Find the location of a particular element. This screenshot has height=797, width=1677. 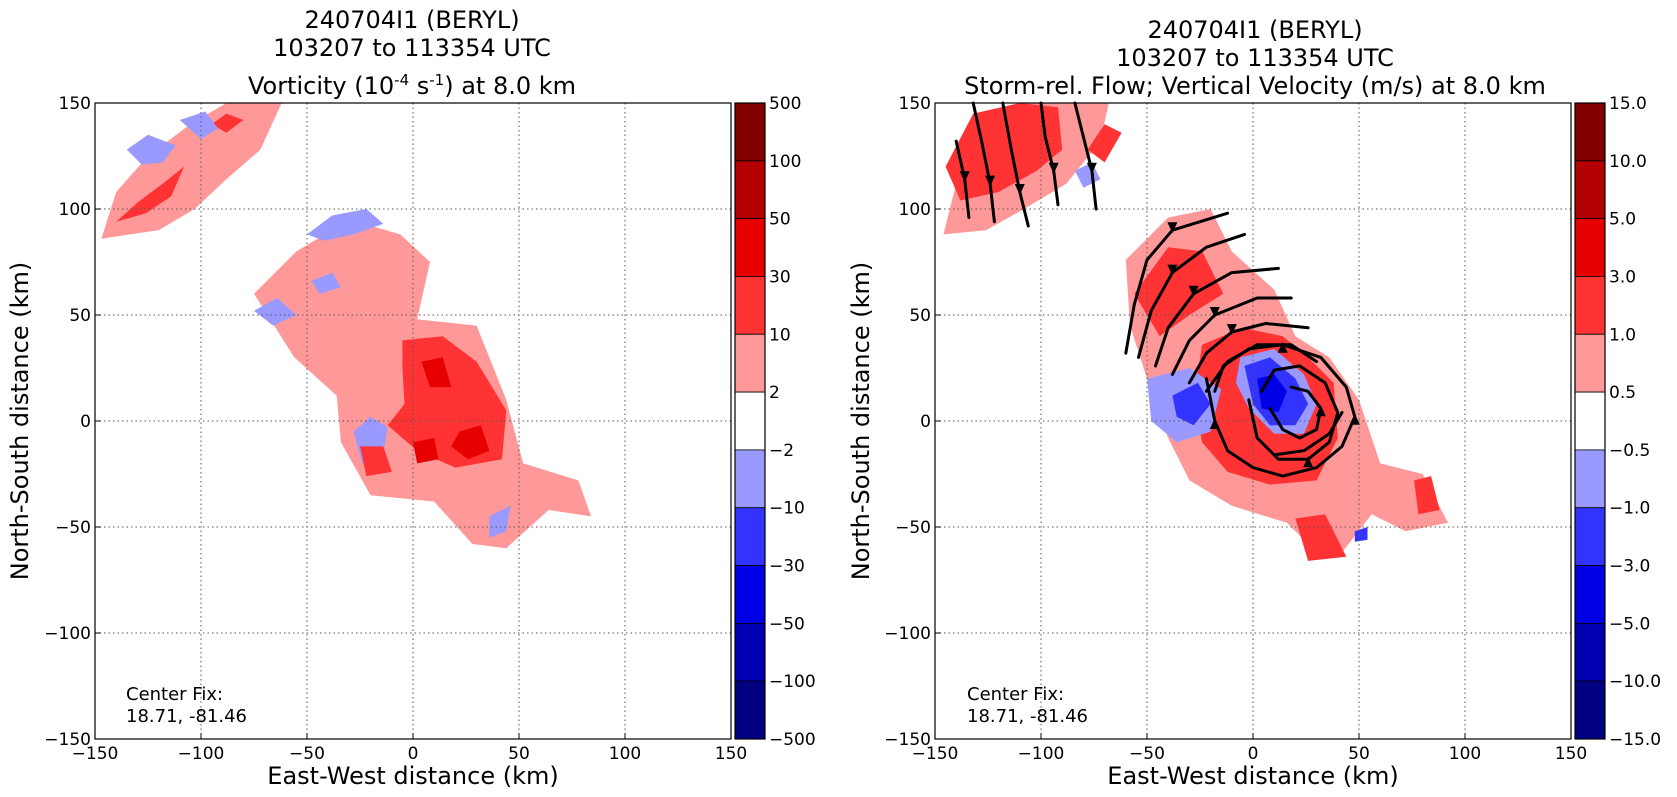

left-title-mid: s is located at coordinates (419, 86).